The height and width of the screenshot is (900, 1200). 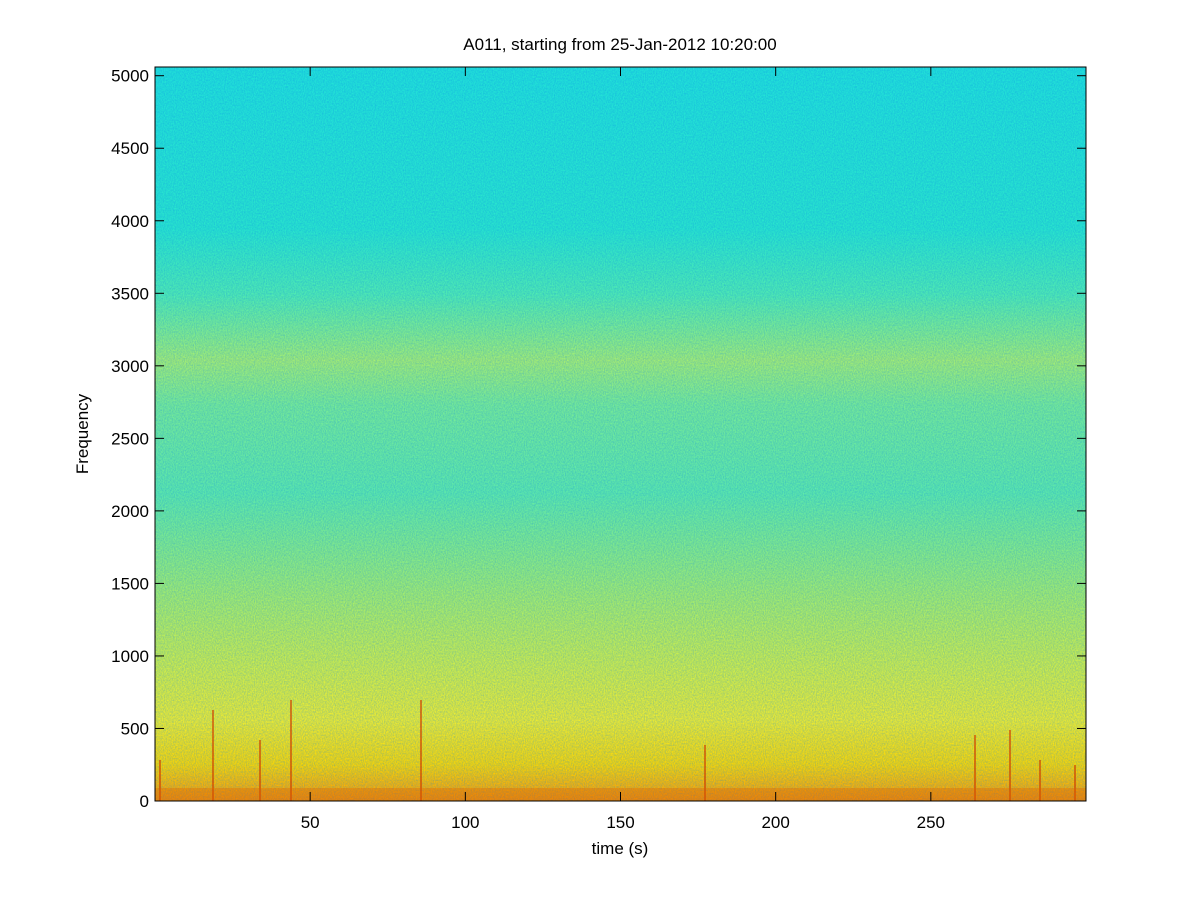 I want to click on x-tick-label: 200, so click(x=775, y=822).